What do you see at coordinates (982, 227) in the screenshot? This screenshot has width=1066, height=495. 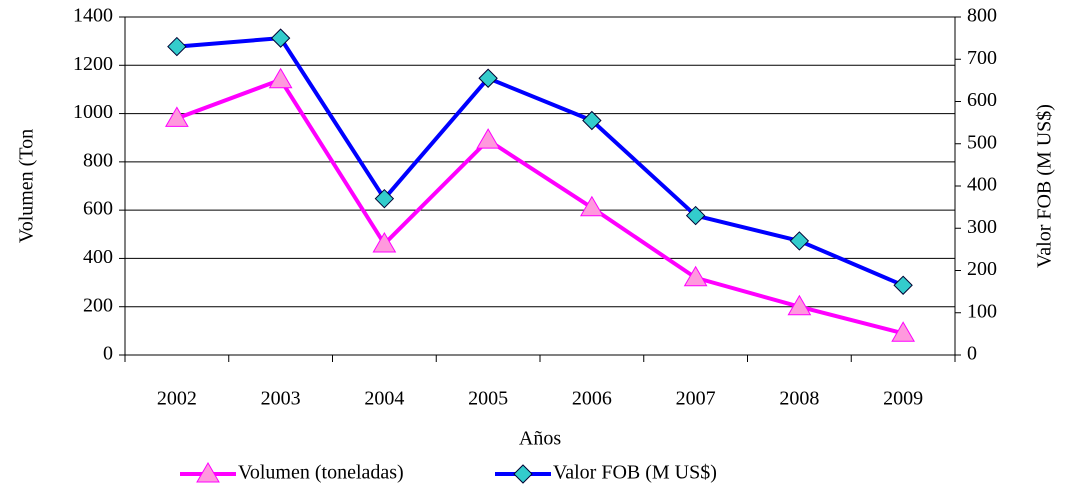 I see `y2-tick-label: 300` at bounding box center [982, 227].